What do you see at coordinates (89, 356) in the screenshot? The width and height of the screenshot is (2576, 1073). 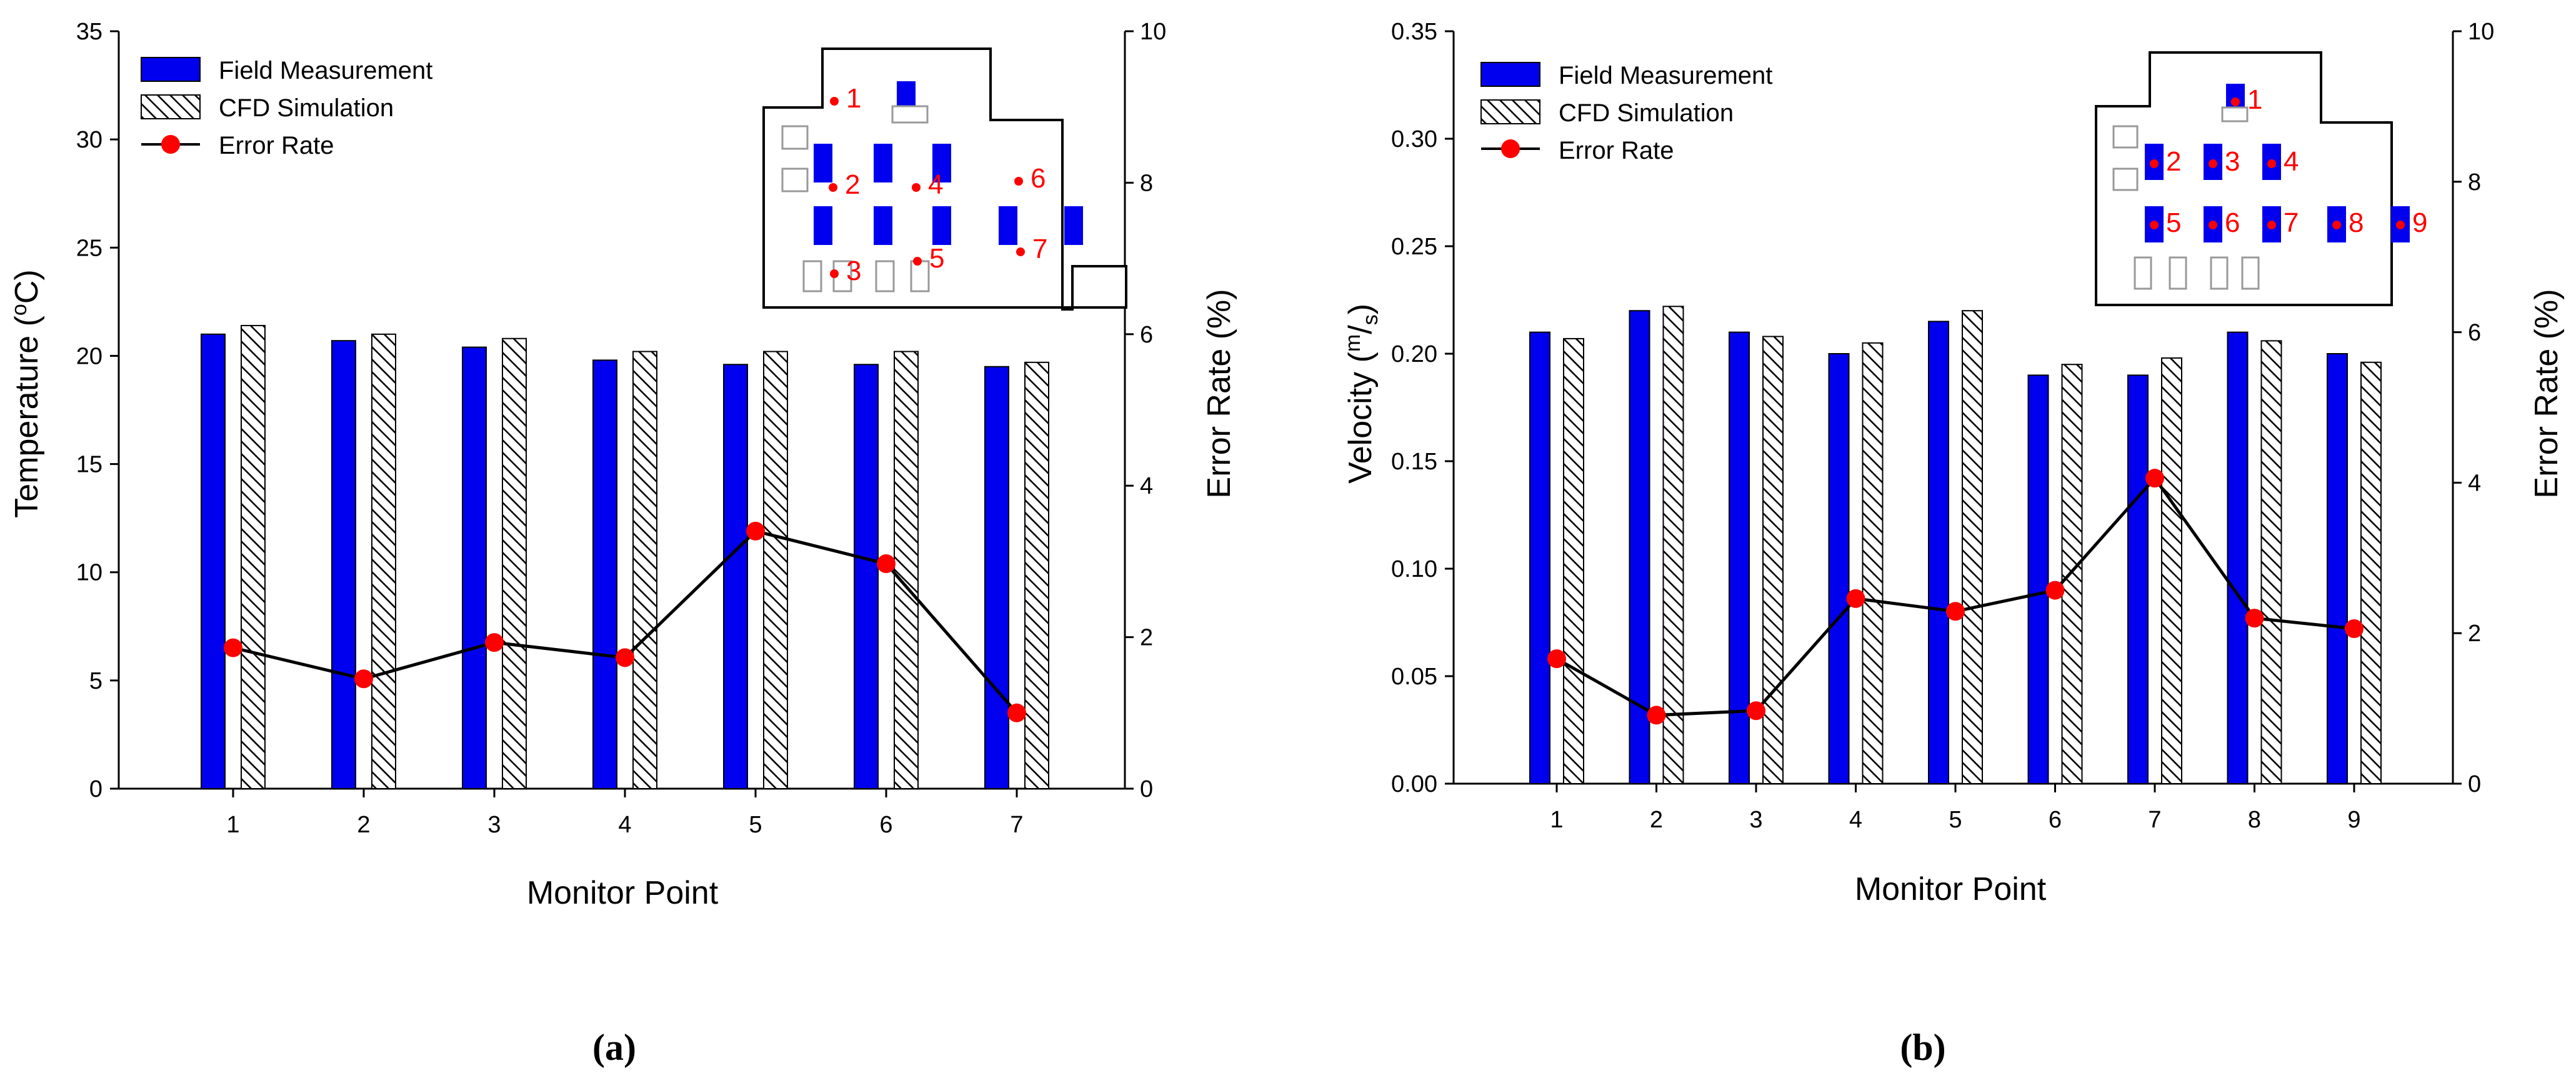 I see `y-tick-label: 20` at bounding box center [89, 356].